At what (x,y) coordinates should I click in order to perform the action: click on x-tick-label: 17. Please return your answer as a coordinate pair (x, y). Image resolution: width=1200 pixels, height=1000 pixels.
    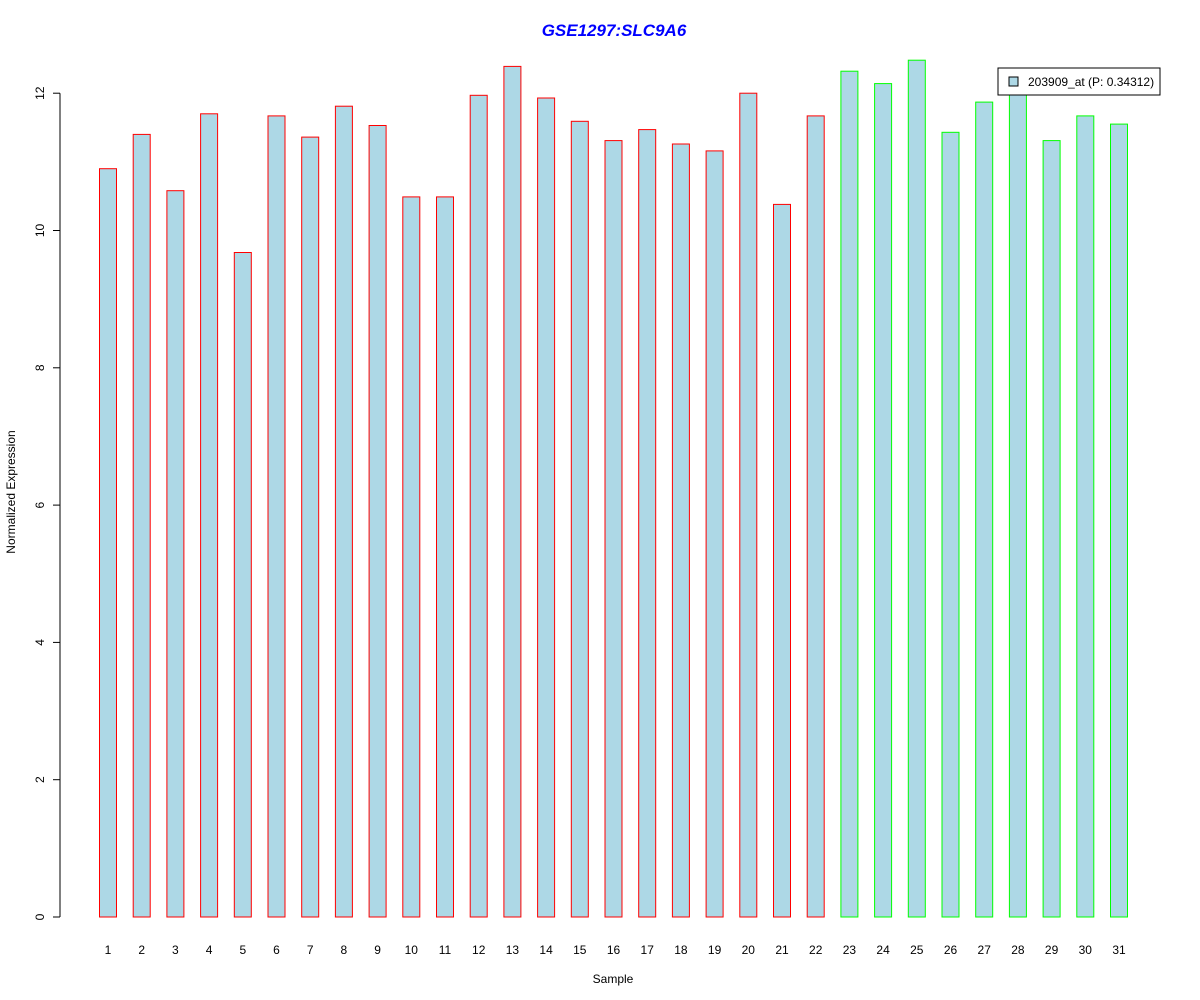
    Looking at the image, I should click on (648, 950).